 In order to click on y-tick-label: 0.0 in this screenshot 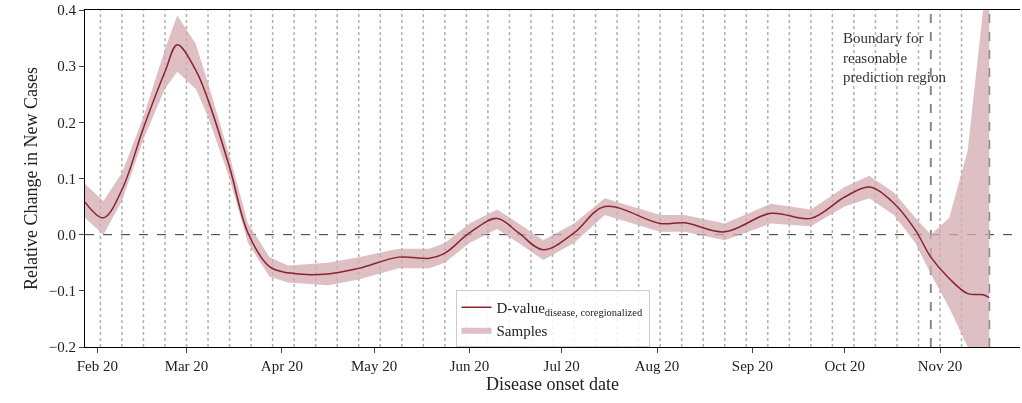, I will do `click(66, 234)`.